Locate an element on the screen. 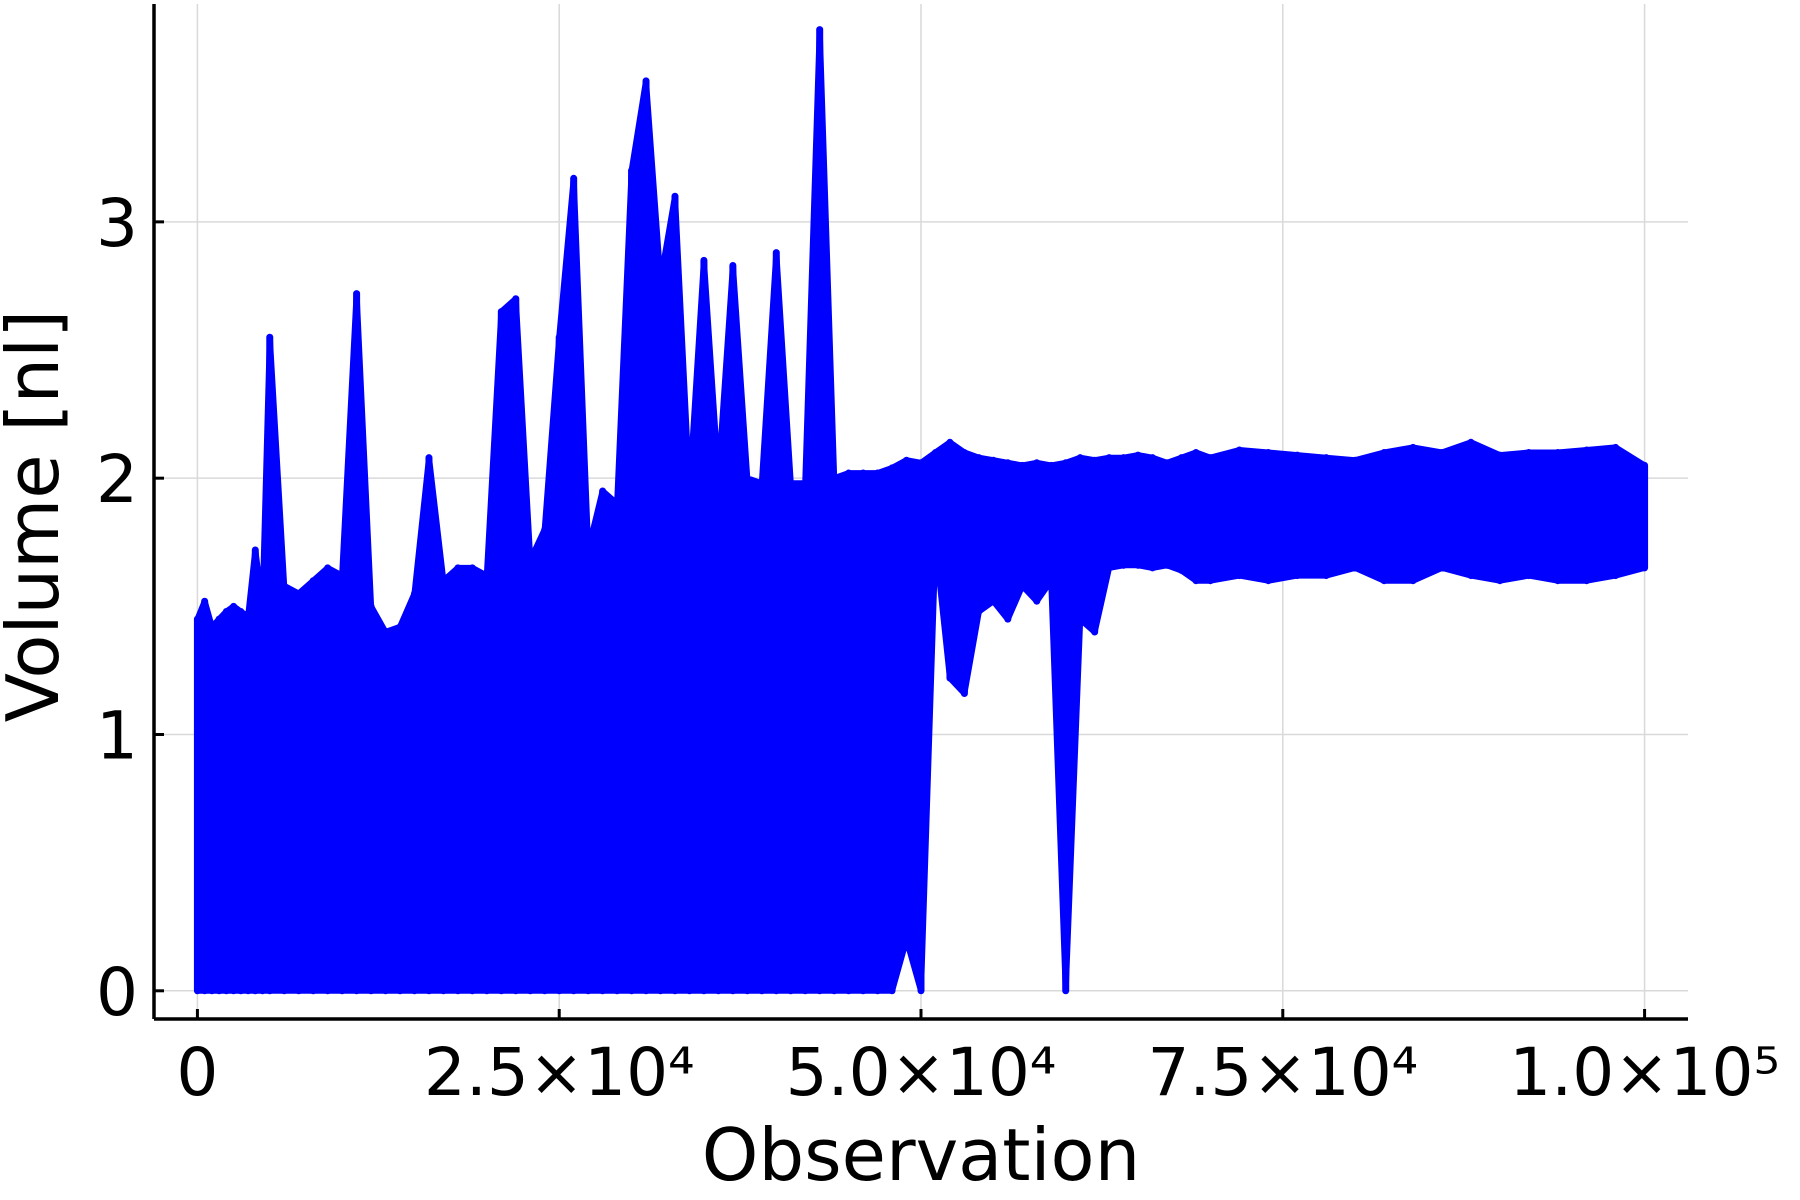 The width and height of the screenshot is (1800, 1200). y-tick-label: 0 is located at coordinates (117, 992).